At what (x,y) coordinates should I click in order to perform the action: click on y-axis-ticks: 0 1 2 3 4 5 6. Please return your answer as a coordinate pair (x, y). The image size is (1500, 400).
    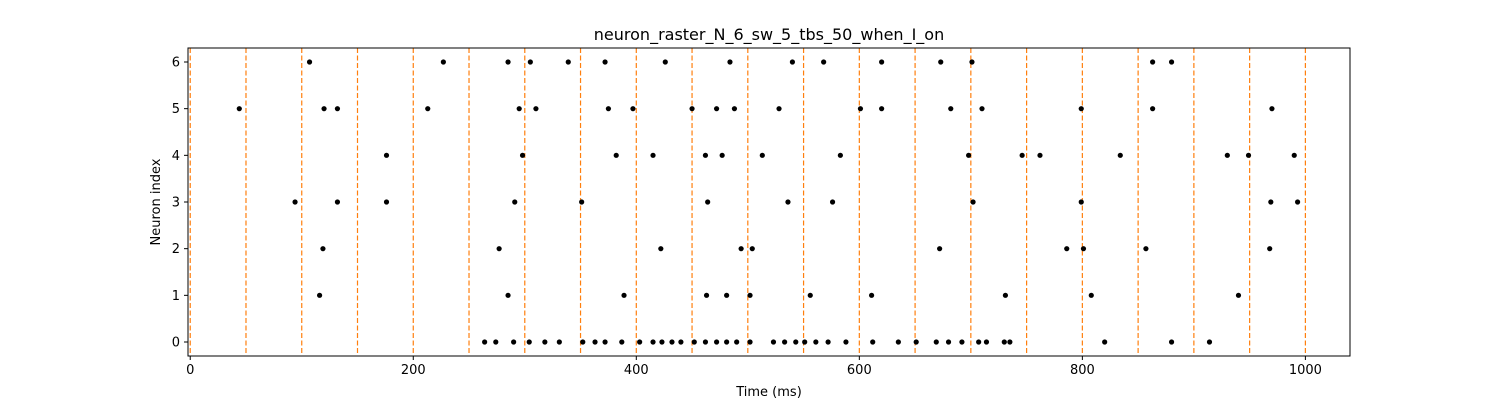
    Looking at the image, I should click on (180, 203).